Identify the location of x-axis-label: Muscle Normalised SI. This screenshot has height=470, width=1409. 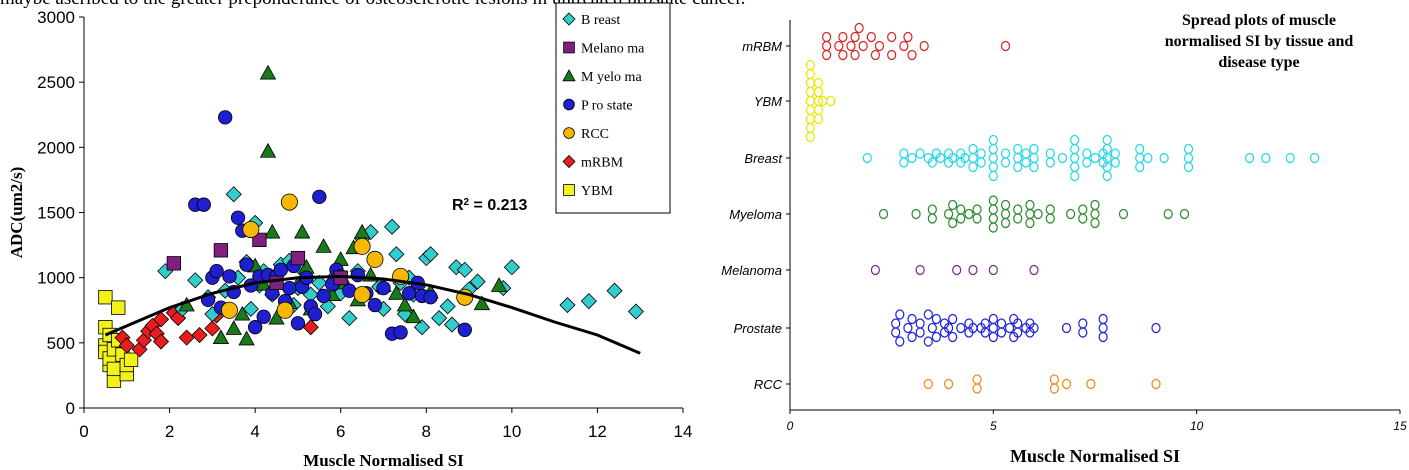
(383, 460).